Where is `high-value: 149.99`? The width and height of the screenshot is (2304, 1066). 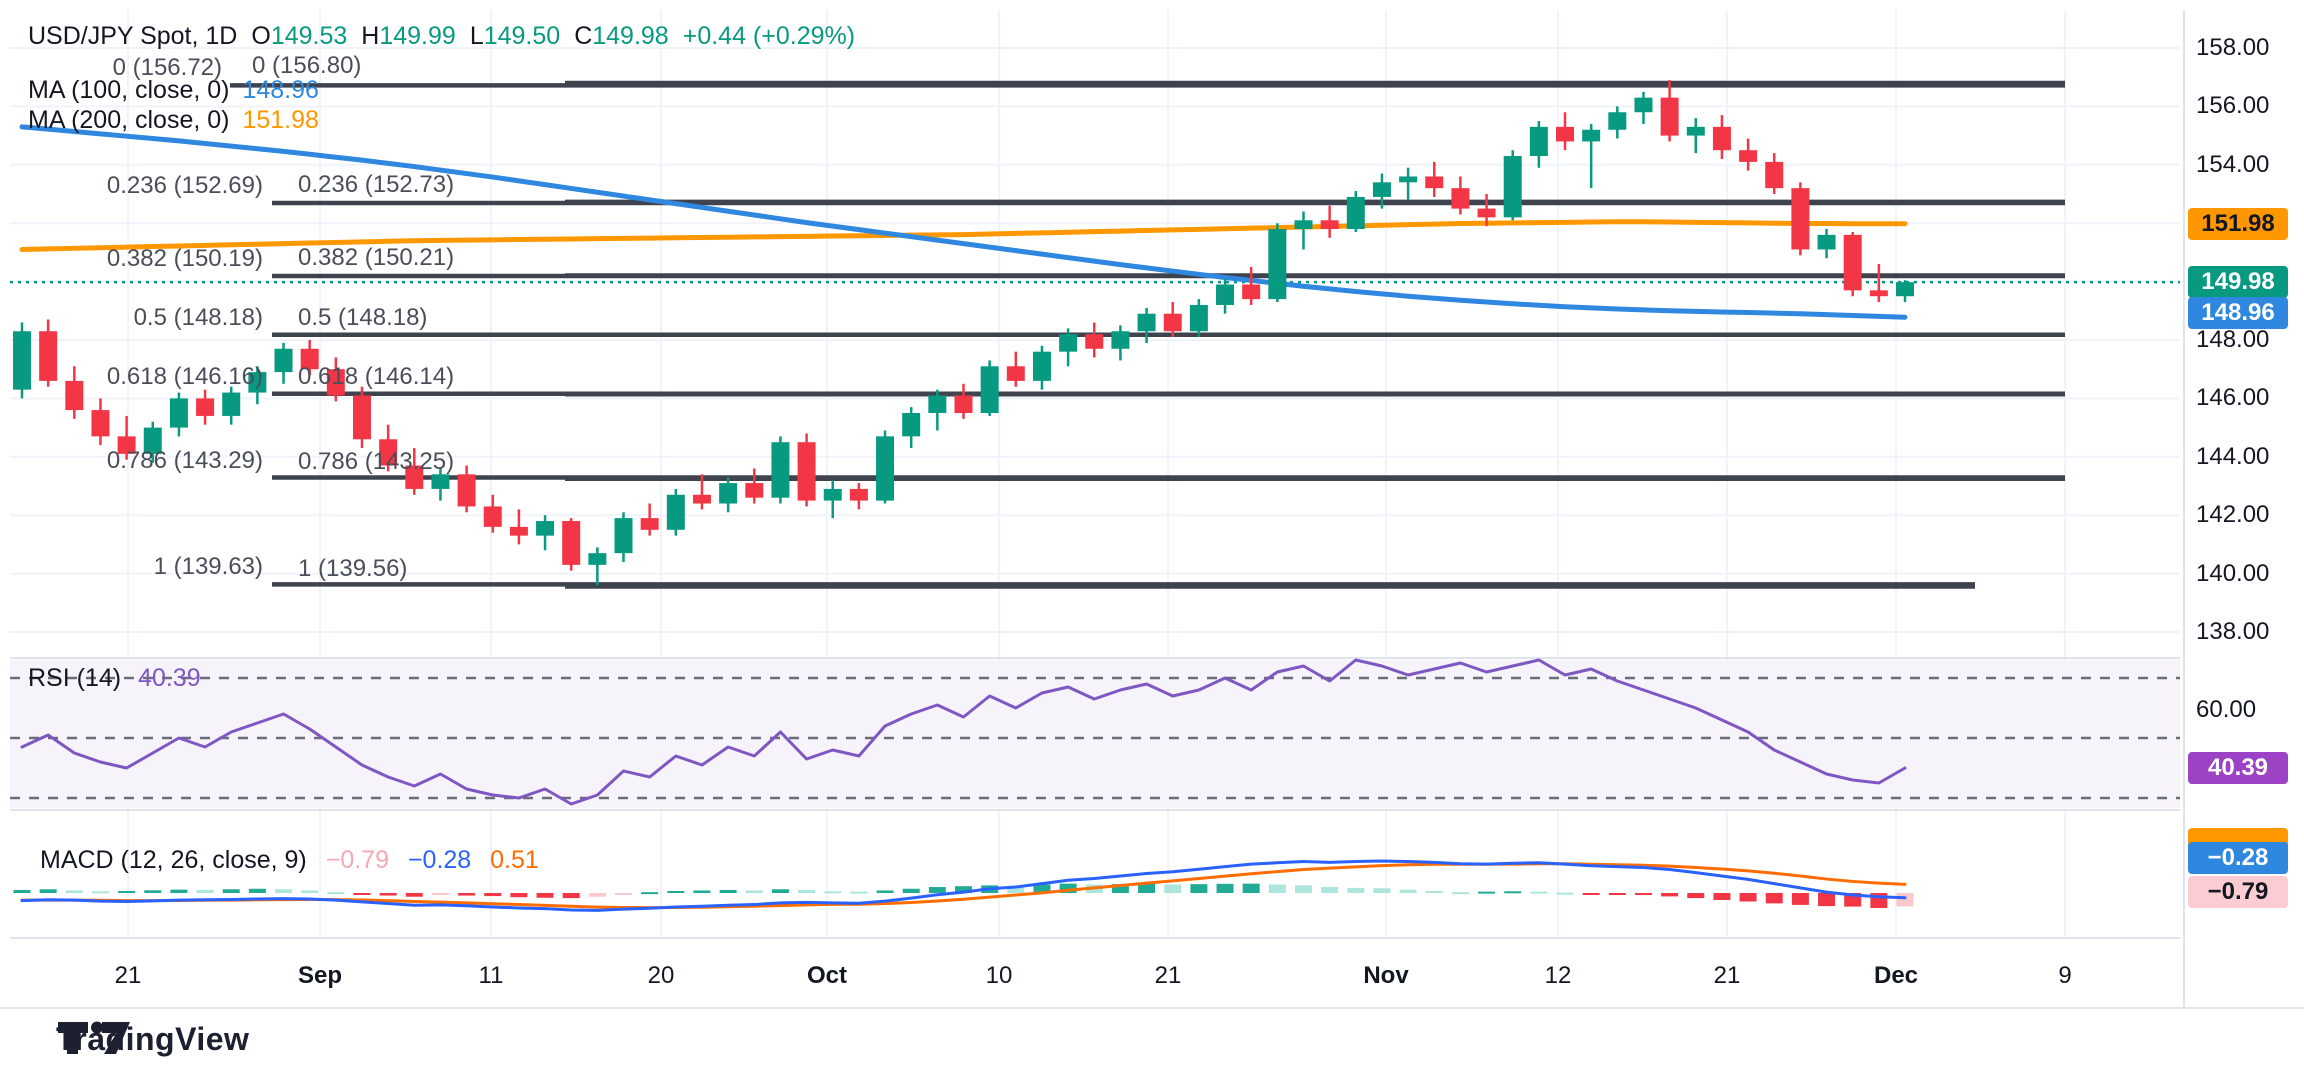 high-value: 149.99 is located at coordinates (417, 36).